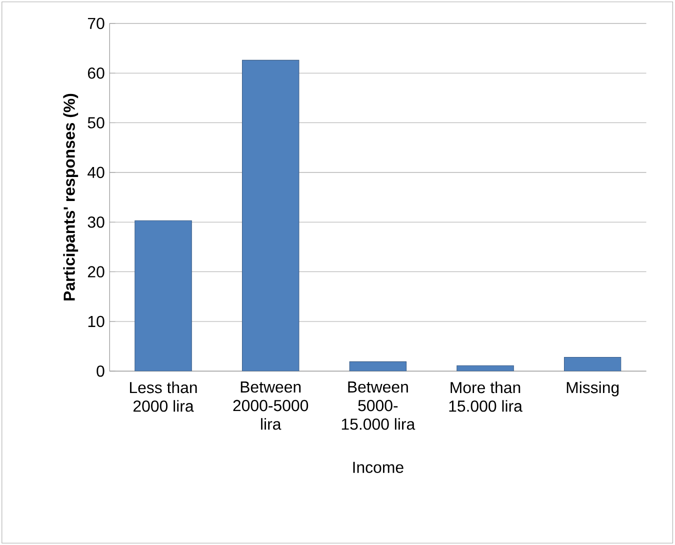  What do you see at coordinates (96, 73) in the screenshot?
I see `y-tick-label: 60` at bounding box center [96, 73].